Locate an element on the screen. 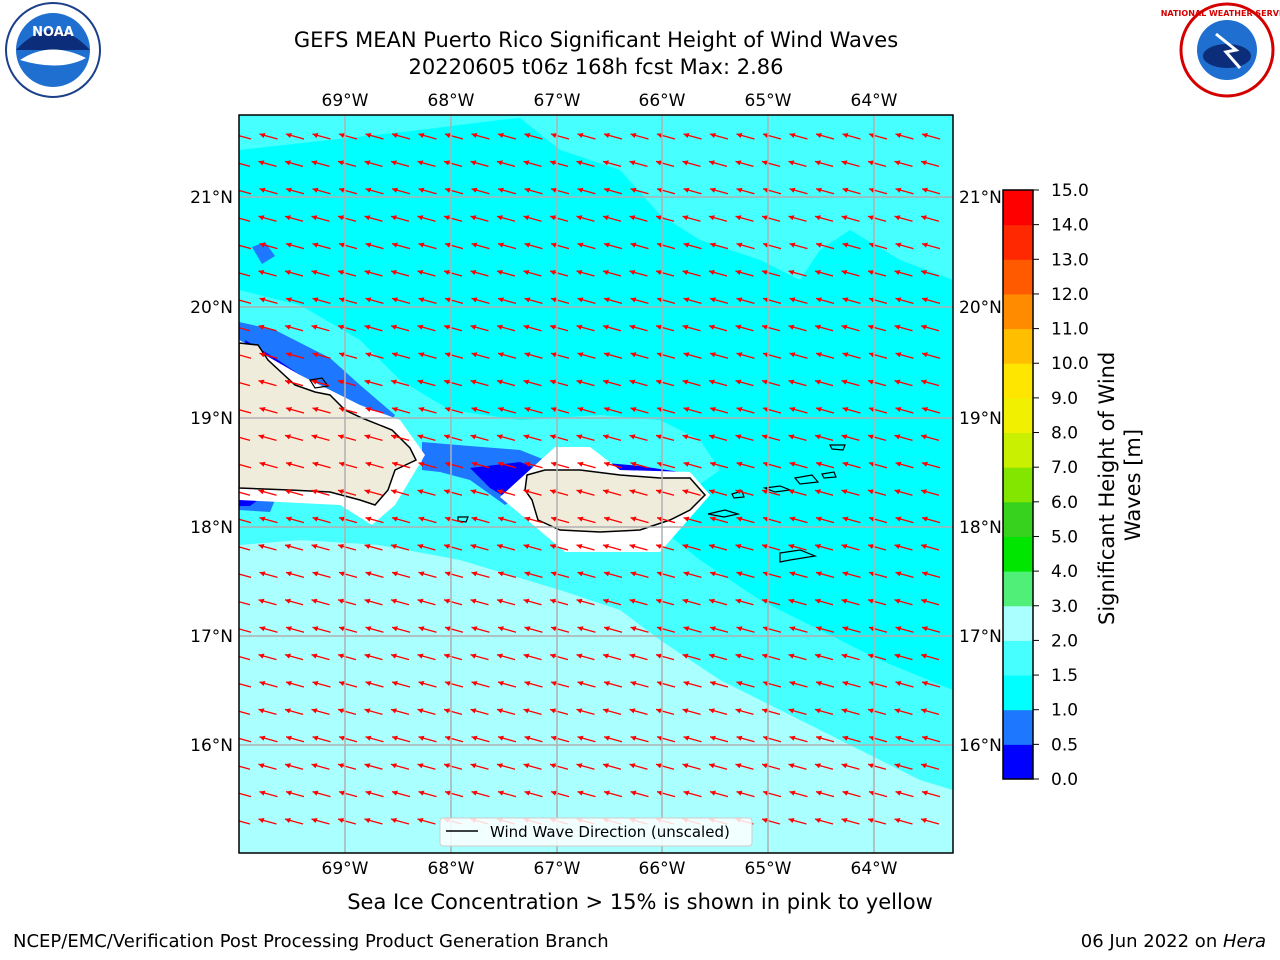  footer-date-text: 06 Jun 2022 on is located at coordinates (1151, 941).